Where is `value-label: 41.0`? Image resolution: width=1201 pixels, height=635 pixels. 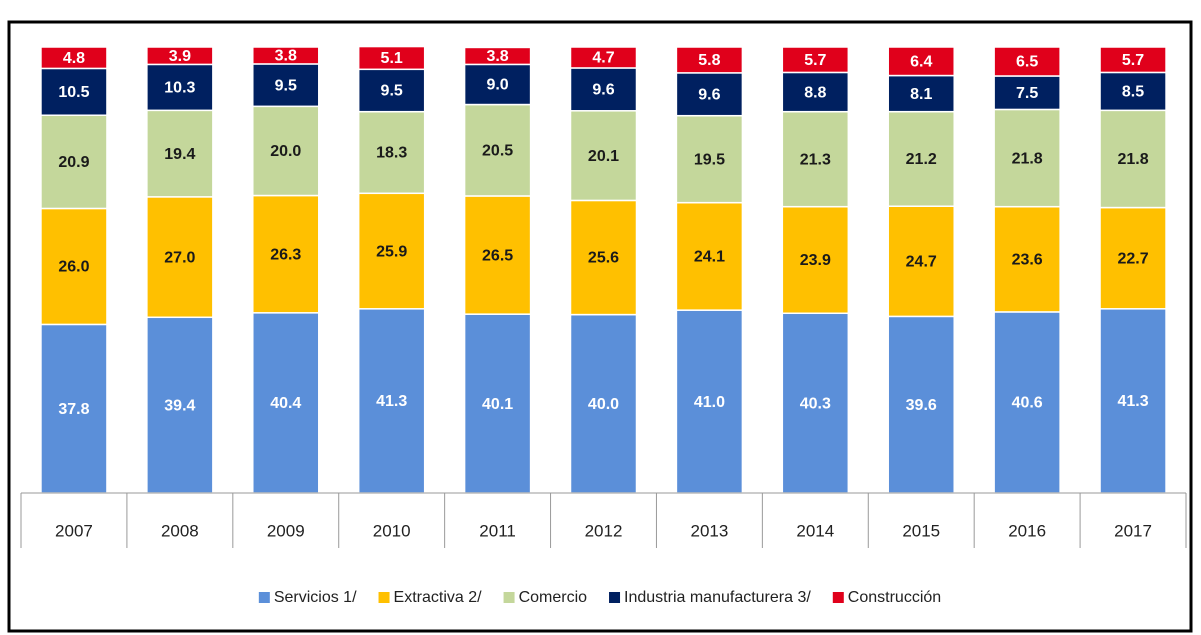
value-label: 41.0 is located at coordinates (709, 402).